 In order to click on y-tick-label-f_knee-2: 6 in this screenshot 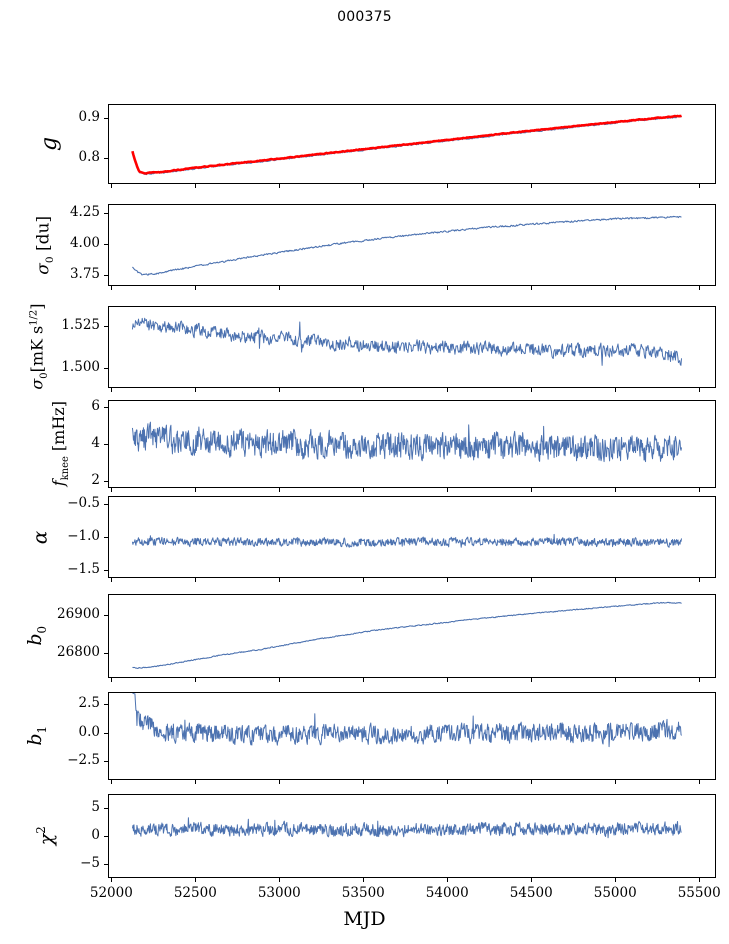, I will do `click(95, 406)`.